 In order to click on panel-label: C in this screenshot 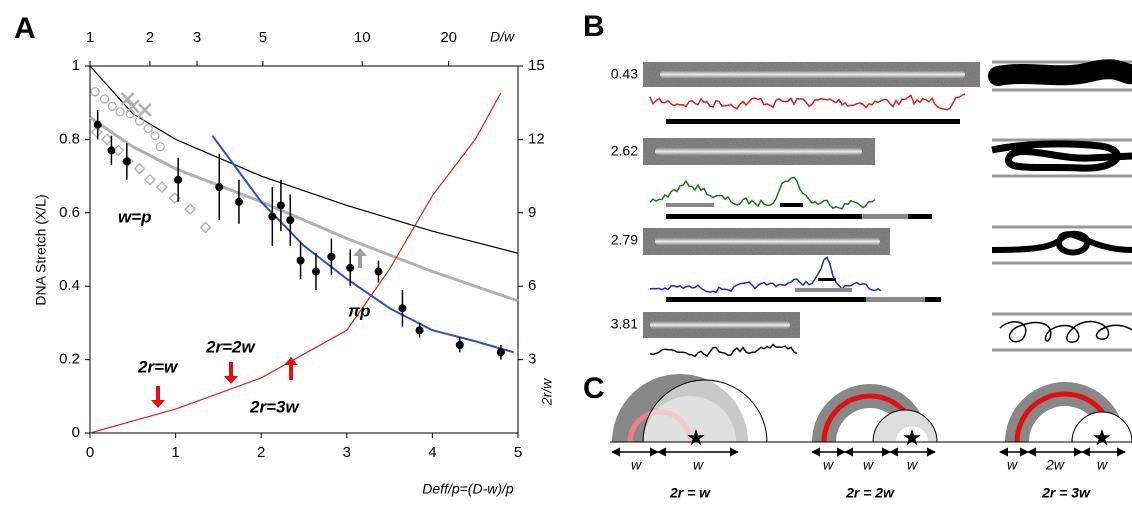, I will do `click(594, 388)`.